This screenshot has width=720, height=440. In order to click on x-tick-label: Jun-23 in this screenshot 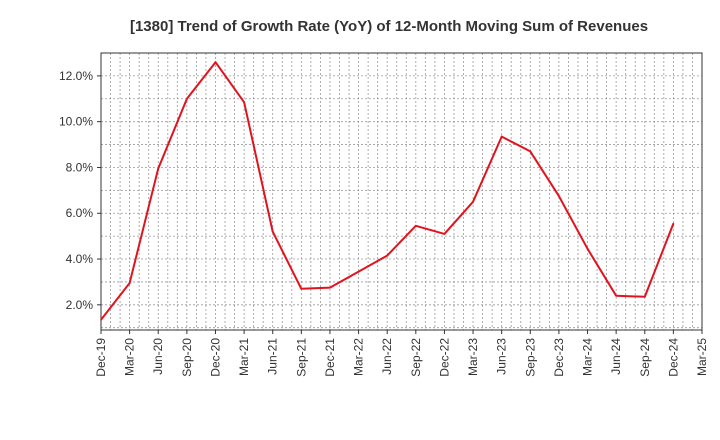, I will do `click(502, 356)`.